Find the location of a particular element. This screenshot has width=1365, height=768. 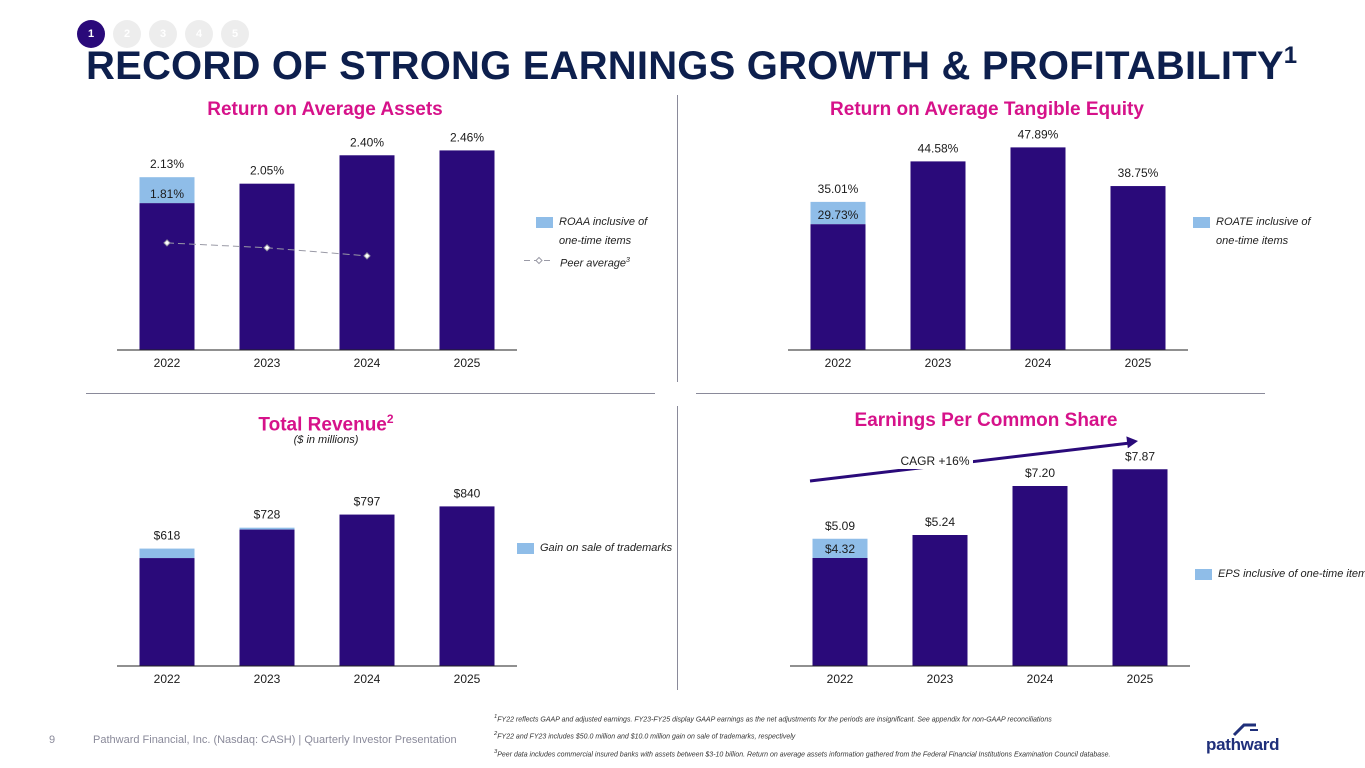

eps-bar-onetime-2022 is located at coordinates (840, 548).